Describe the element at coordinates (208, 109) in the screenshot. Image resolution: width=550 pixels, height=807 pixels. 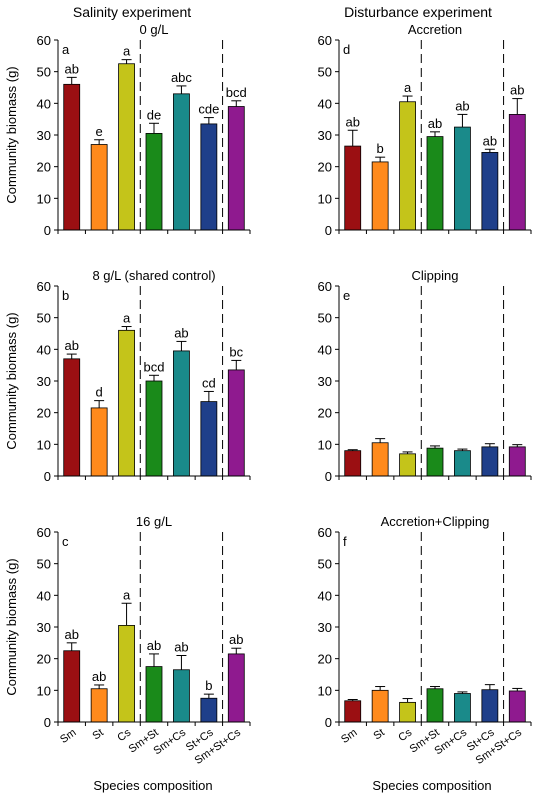
I see `significance-label: cde` at that location.